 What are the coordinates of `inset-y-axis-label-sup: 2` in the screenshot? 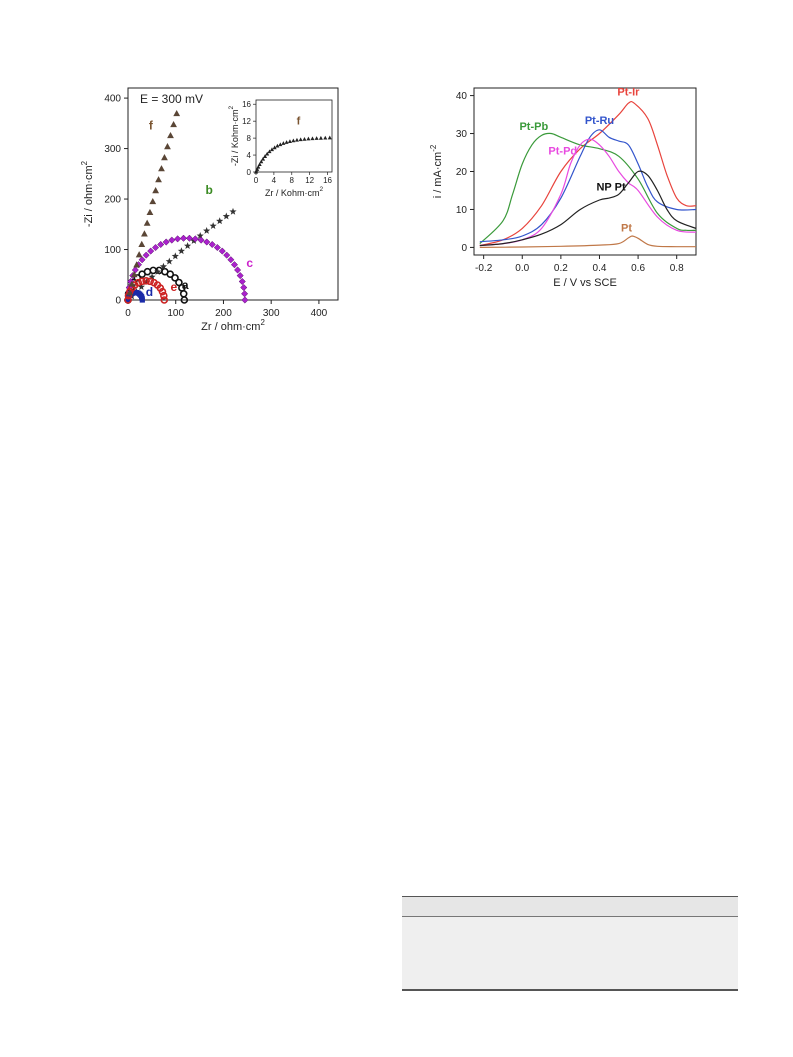 It's located at (231, 108).